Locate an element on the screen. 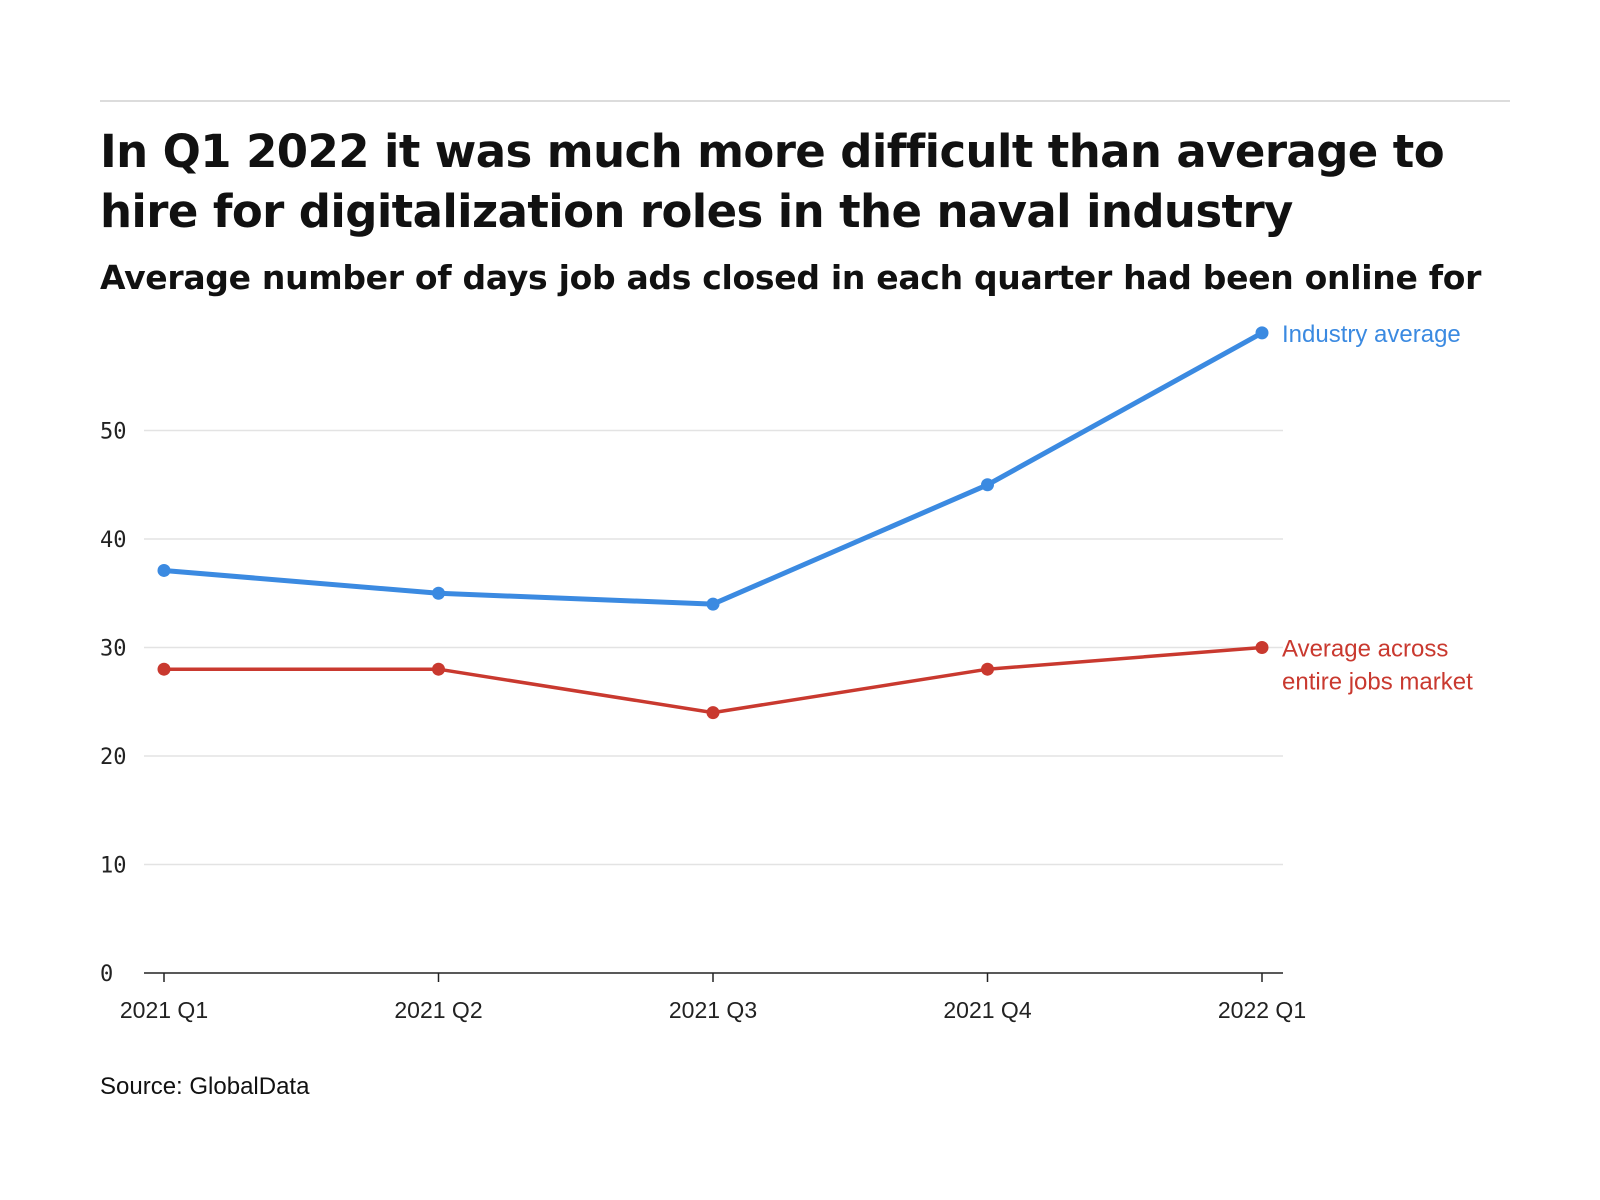 The height and width of the screenshot is (1200, 1600). y-axis-tick-labels: 0 10 20 30 40 50 is located at coordinates (113, 704).